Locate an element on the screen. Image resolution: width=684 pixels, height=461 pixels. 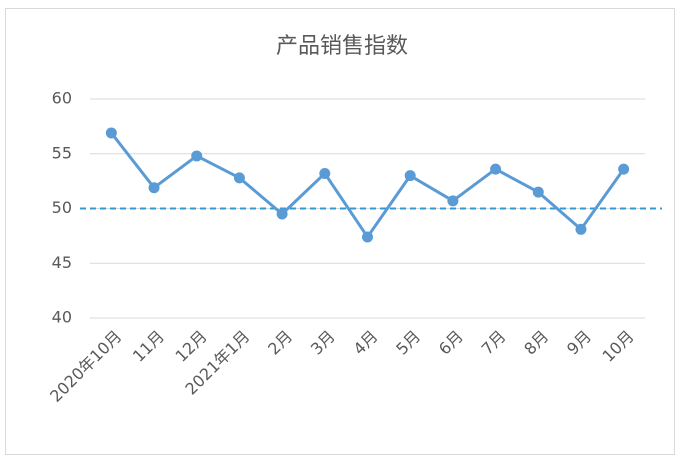
chart-title: 产品销售指数 is located at coordinates (342, 46).